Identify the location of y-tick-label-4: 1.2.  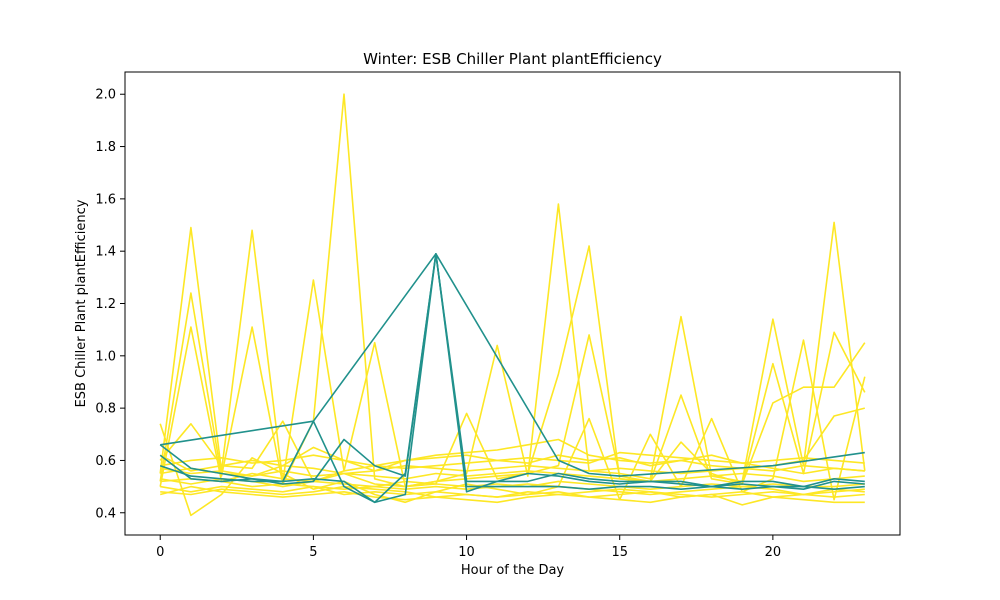
(105, 304).